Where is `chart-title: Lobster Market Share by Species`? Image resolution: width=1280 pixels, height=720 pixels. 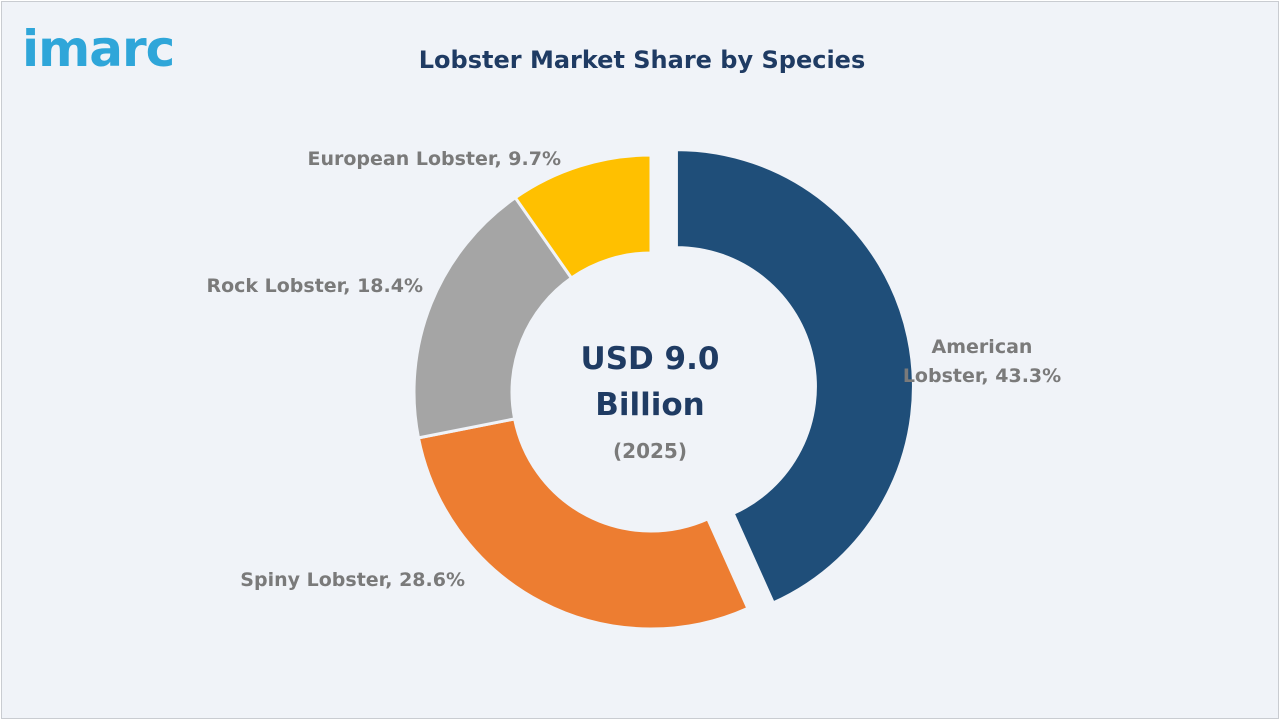 chart-title: Lobster Market Share by Species is located at coordinates (642, 60).